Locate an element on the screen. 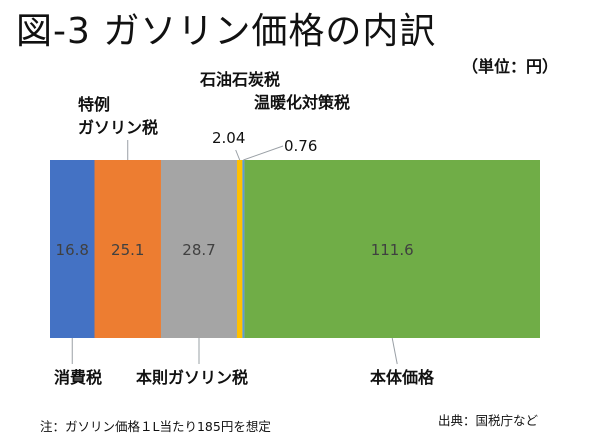 Image resolution: width=600 pixels, height=444 pixels. leader-base-price is located at coordinates (394, 351).